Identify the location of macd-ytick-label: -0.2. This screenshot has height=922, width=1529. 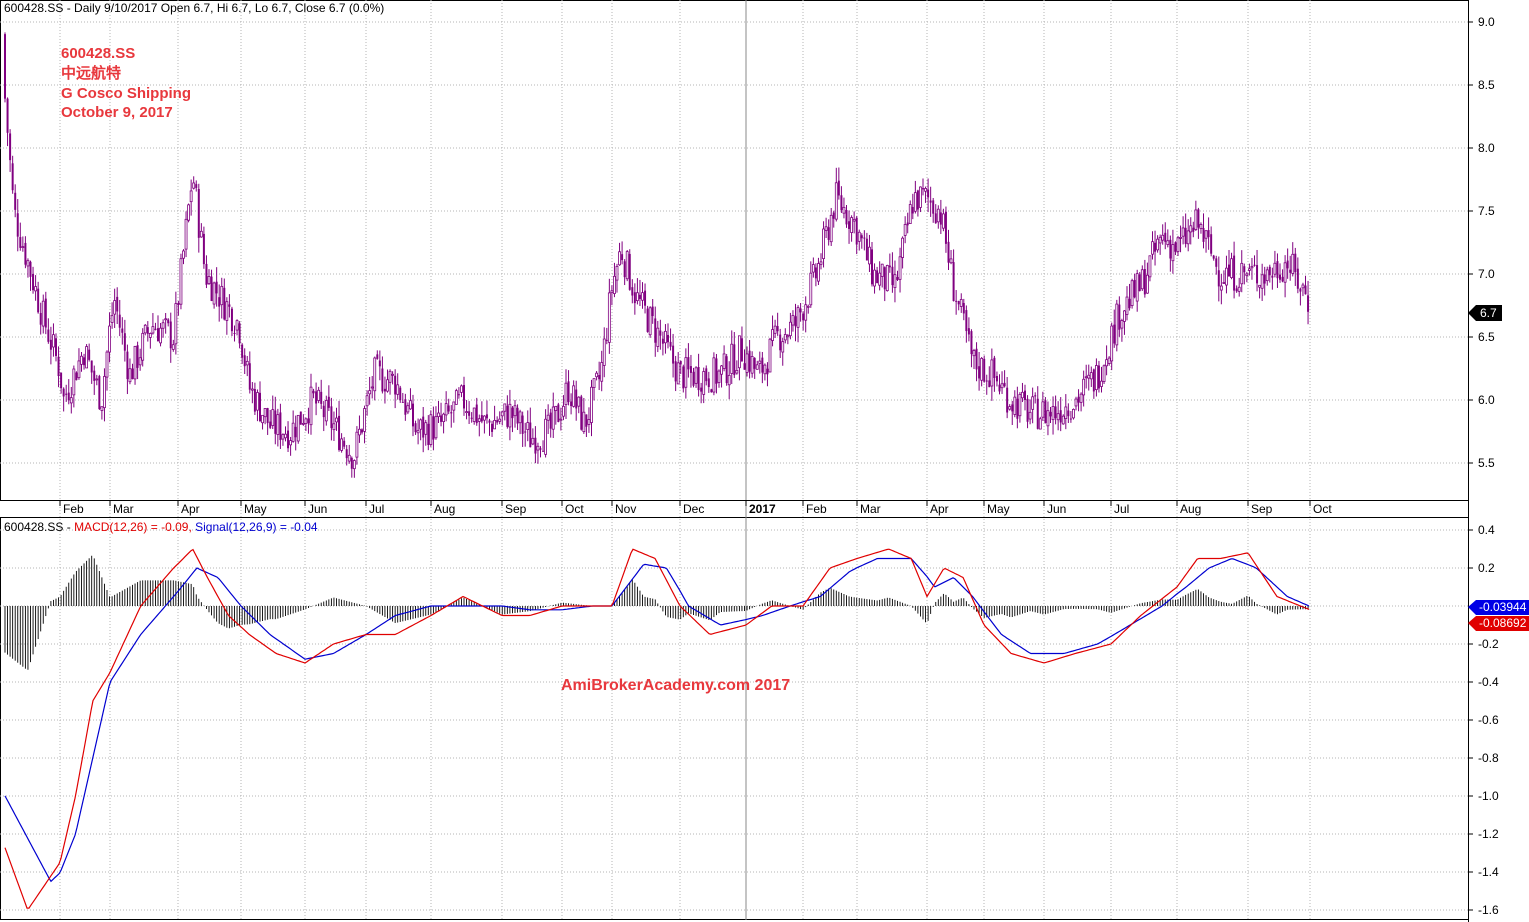
(1488, 644).